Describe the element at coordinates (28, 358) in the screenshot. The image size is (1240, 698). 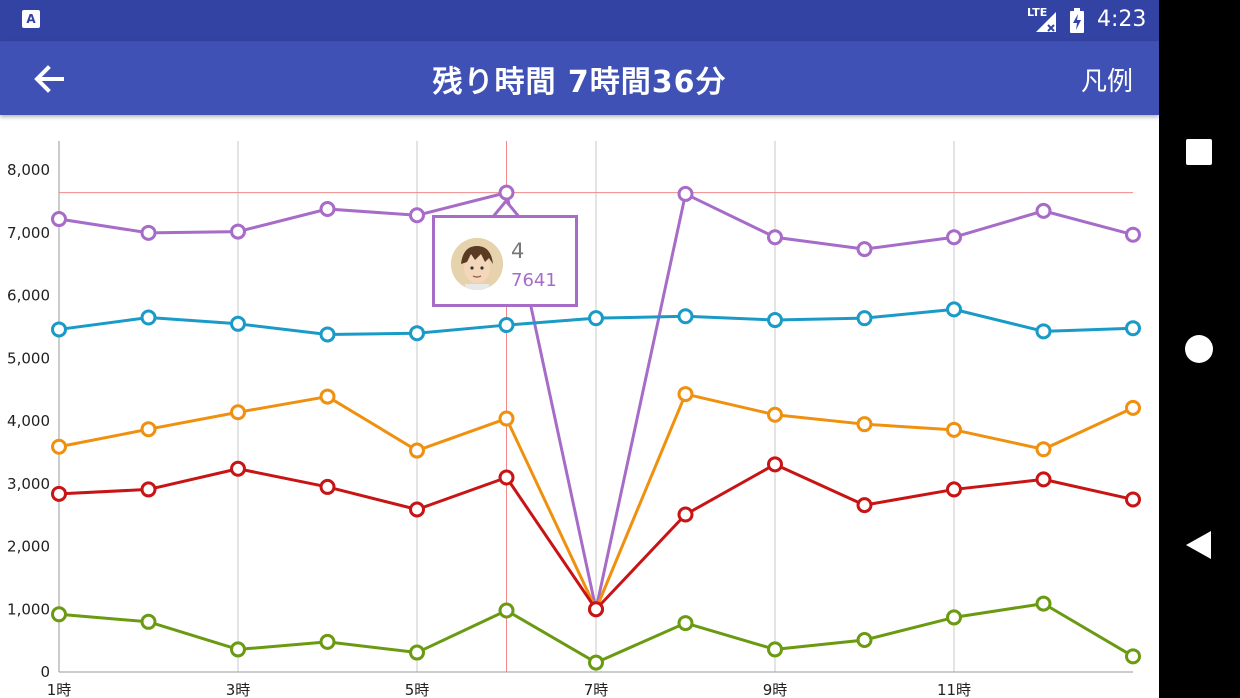
I see `y-tick-label: 5,000` at that location.